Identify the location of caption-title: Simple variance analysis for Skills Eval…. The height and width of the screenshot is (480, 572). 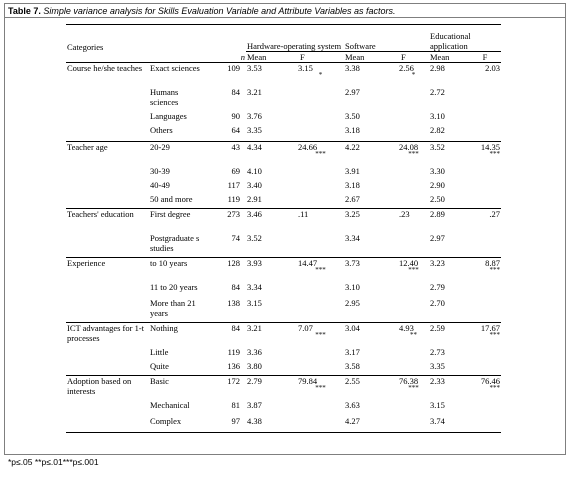
(219, 11).